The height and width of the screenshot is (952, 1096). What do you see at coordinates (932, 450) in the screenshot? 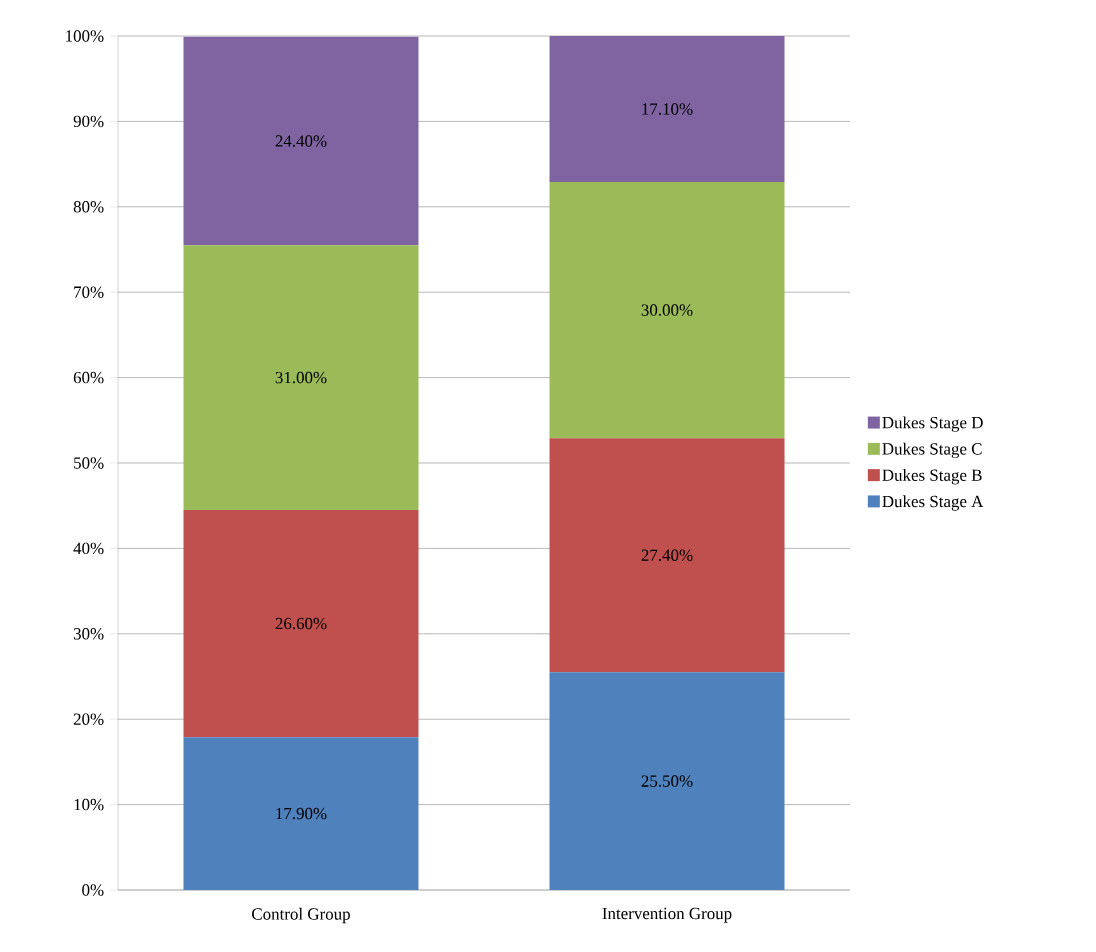
I see `legend-label: Dukes Stage C` at bounding box center [932, 450].